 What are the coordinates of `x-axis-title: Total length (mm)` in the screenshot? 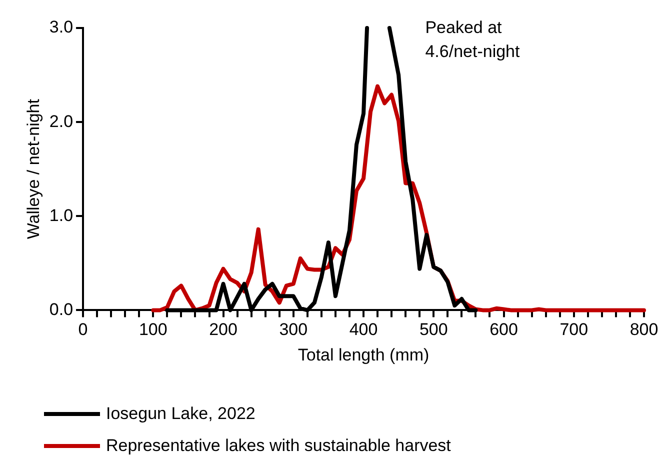 It's located at (364, 354).